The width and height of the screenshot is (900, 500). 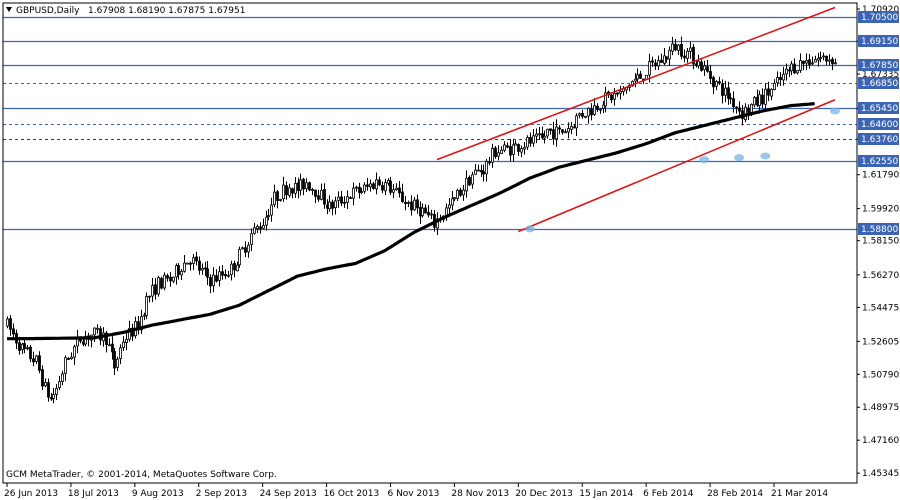 I want to click on level-label-text: 1.65450, so click(x=879, y=109).